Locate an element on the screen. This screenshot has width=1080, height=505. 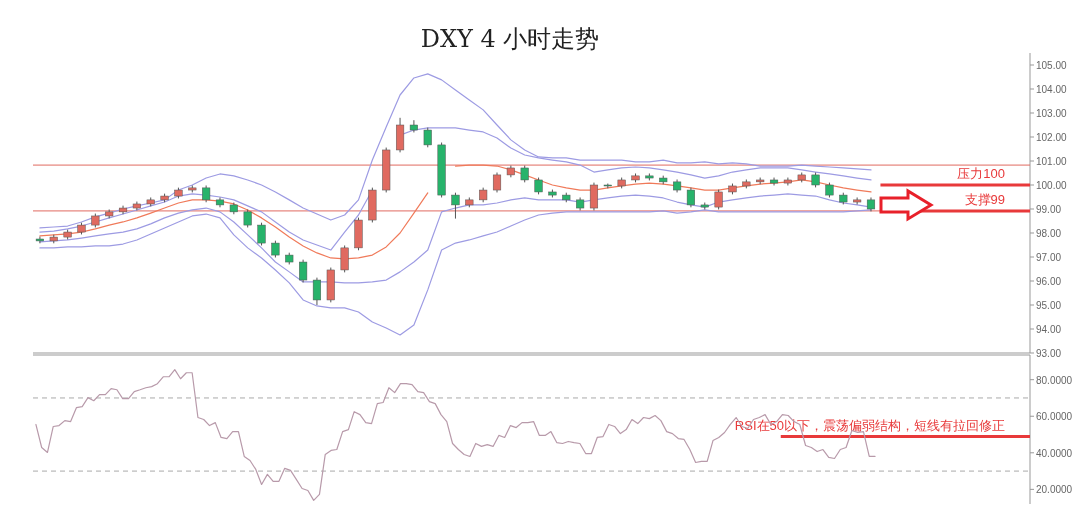
y-tick-label: 40.0000 is located at coordinates (1054, 453).